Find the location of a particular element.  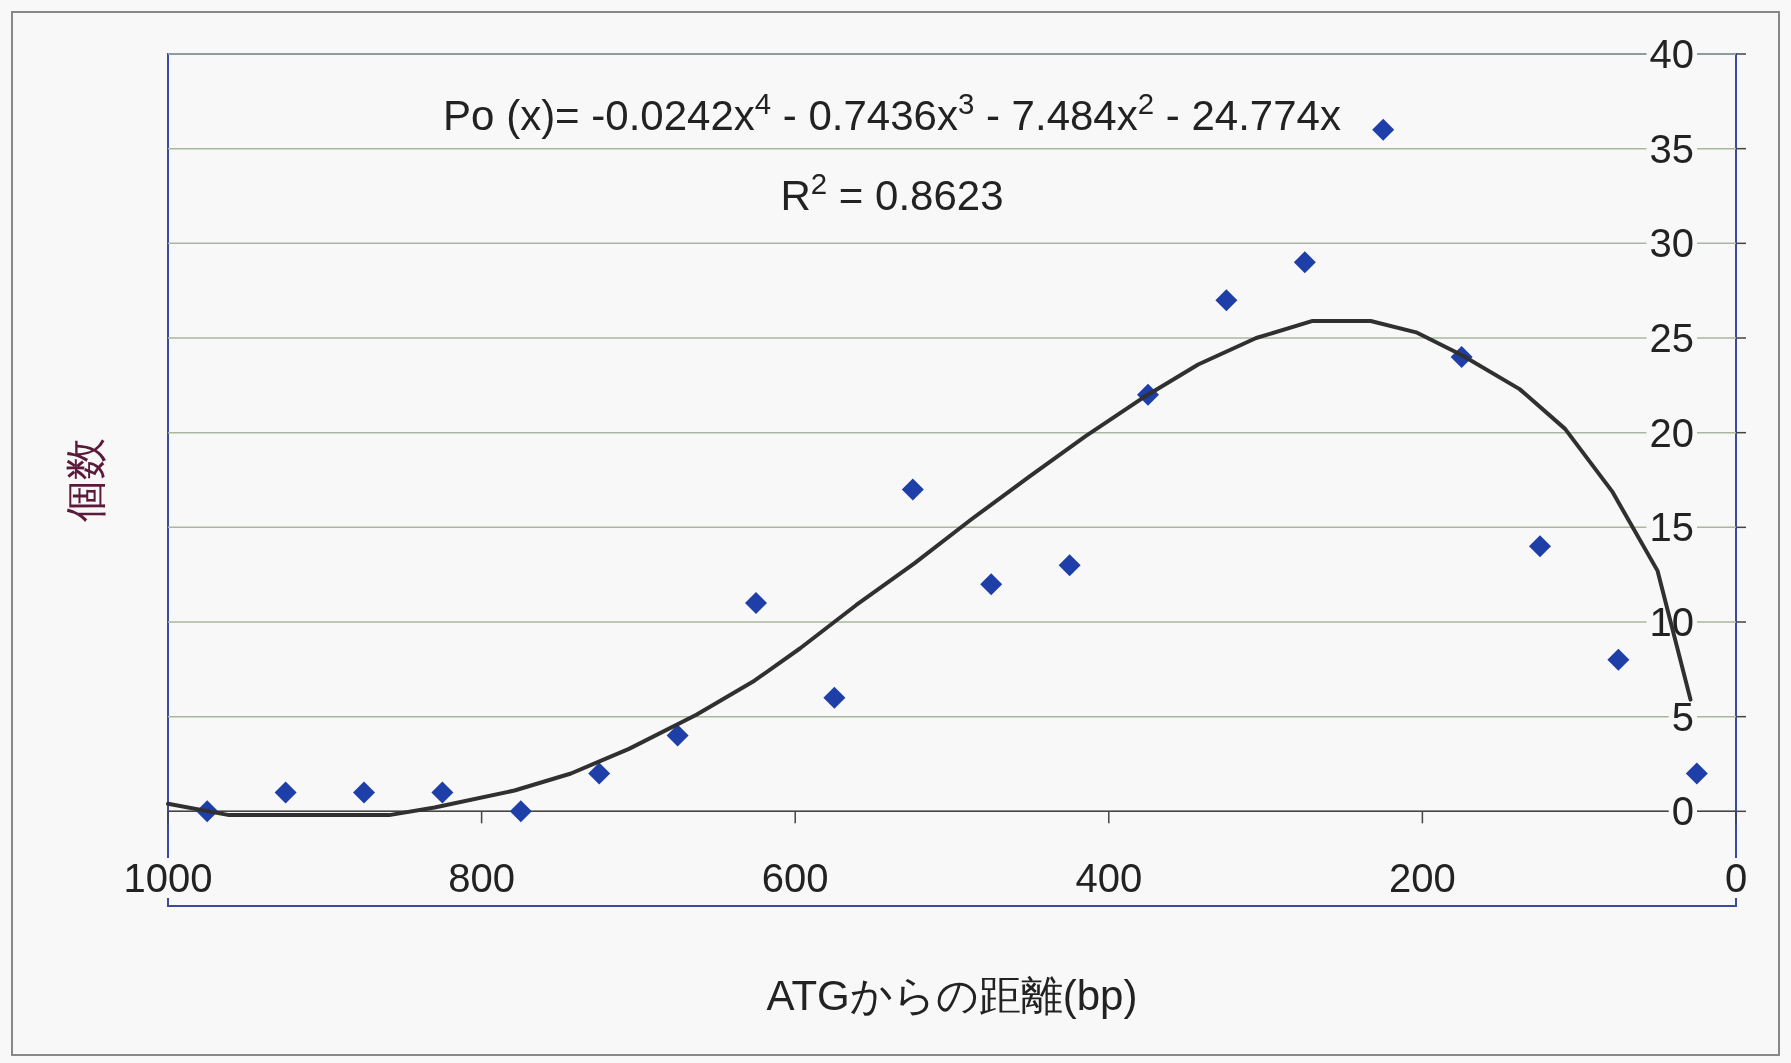

annotation: Po (x)= -0.0242x$^{4}$ - 0.7436x$^{3}$ - 7.484x$^{2}$ - 24.774x is located at coordinates (892, 112).